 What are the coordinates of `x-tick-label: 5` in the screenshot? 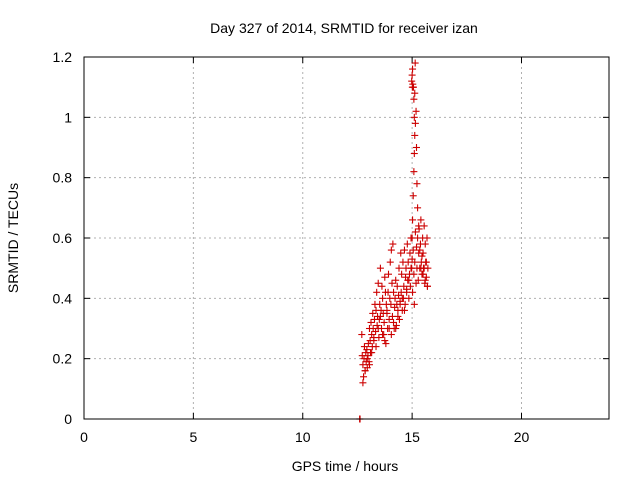 It's located at (193, 437).